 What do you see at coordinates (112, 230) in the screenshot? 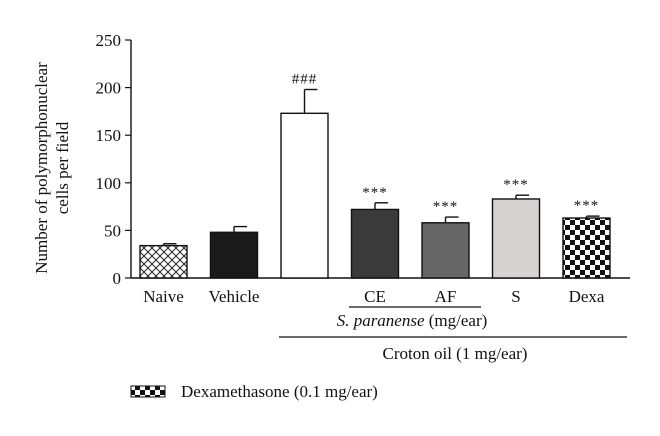
I see `y-tick-label: 50` at bounding box center [112, 230].